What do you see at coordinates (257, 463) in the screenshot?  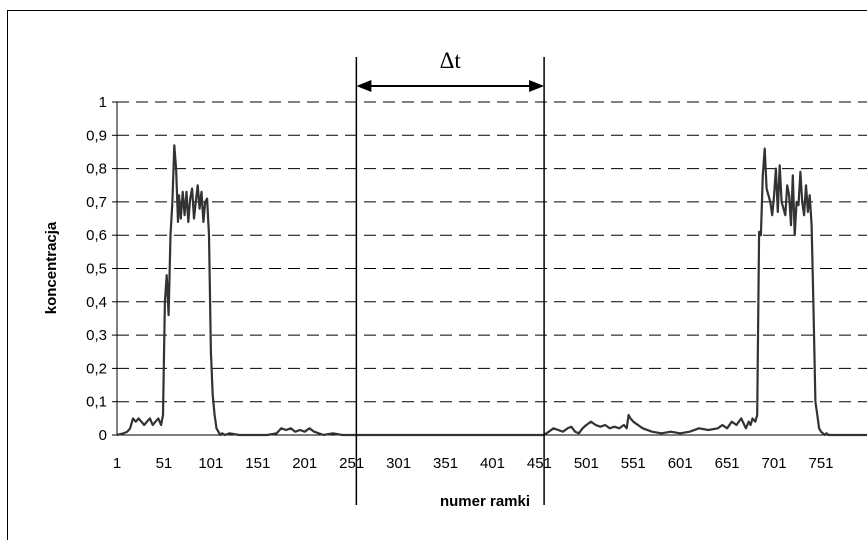 I see `x-tick-label: 151` at bounding box center [257, 463].